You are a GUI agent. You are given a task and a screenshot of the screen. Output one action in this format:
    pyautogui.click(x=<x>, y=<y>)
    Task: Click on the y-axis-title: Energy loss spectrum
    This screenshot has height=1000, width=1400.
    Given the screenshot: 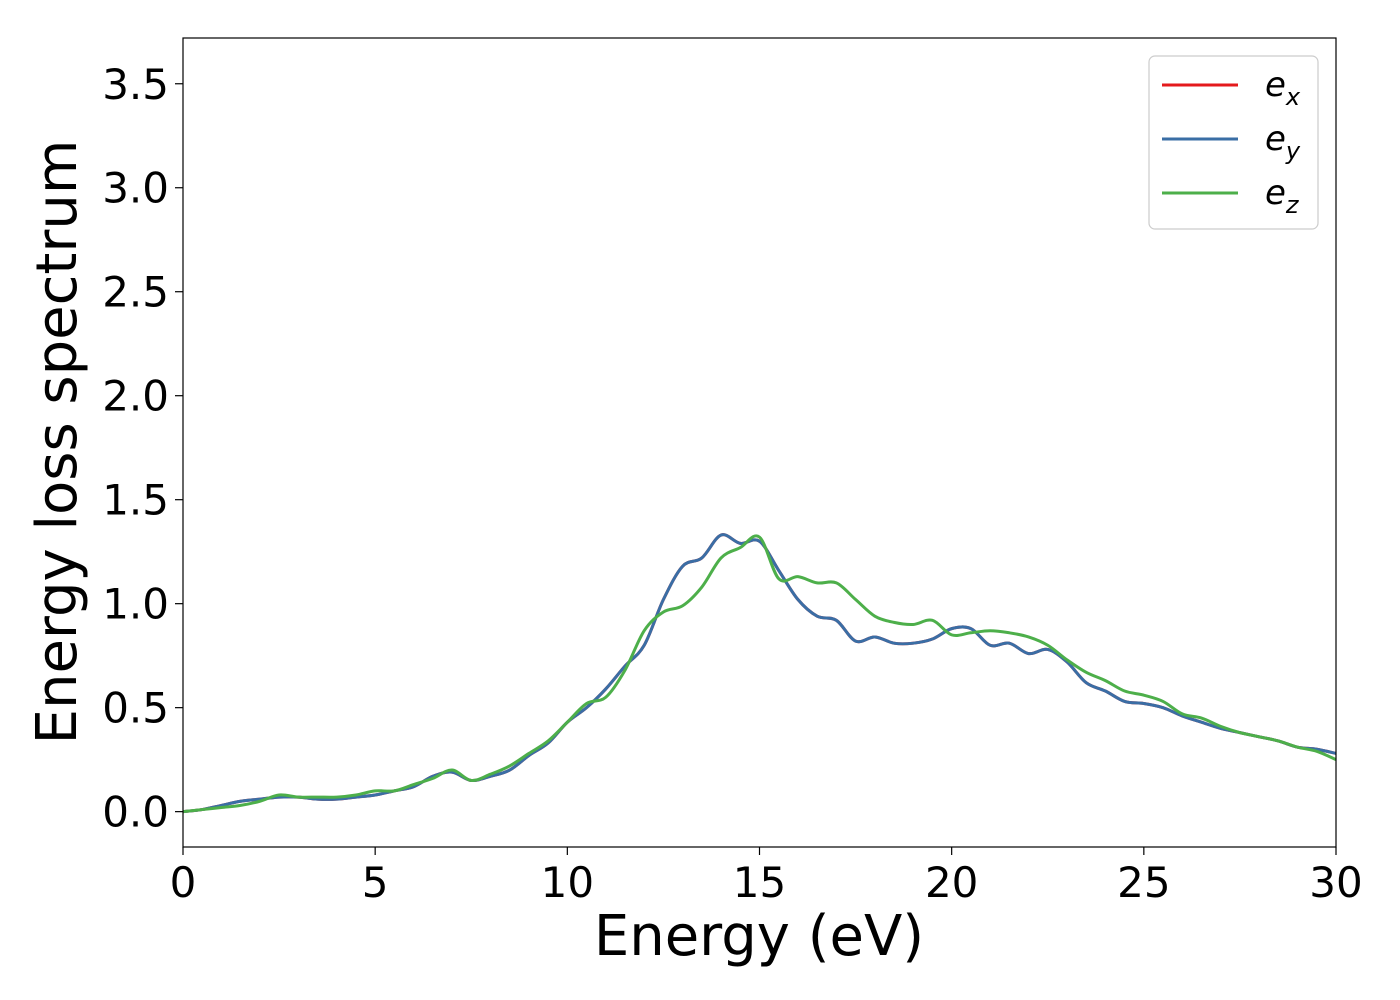 What is the action you would take?
    pyautogui.click(x=57, y=442)
    